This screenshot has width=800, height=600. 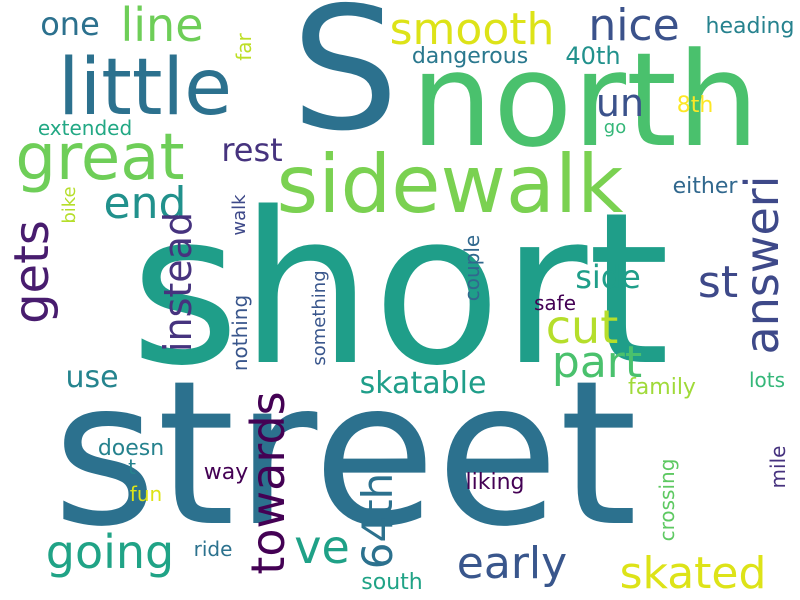 I want to click on word-cut: cut, so click(x=582, y=327).